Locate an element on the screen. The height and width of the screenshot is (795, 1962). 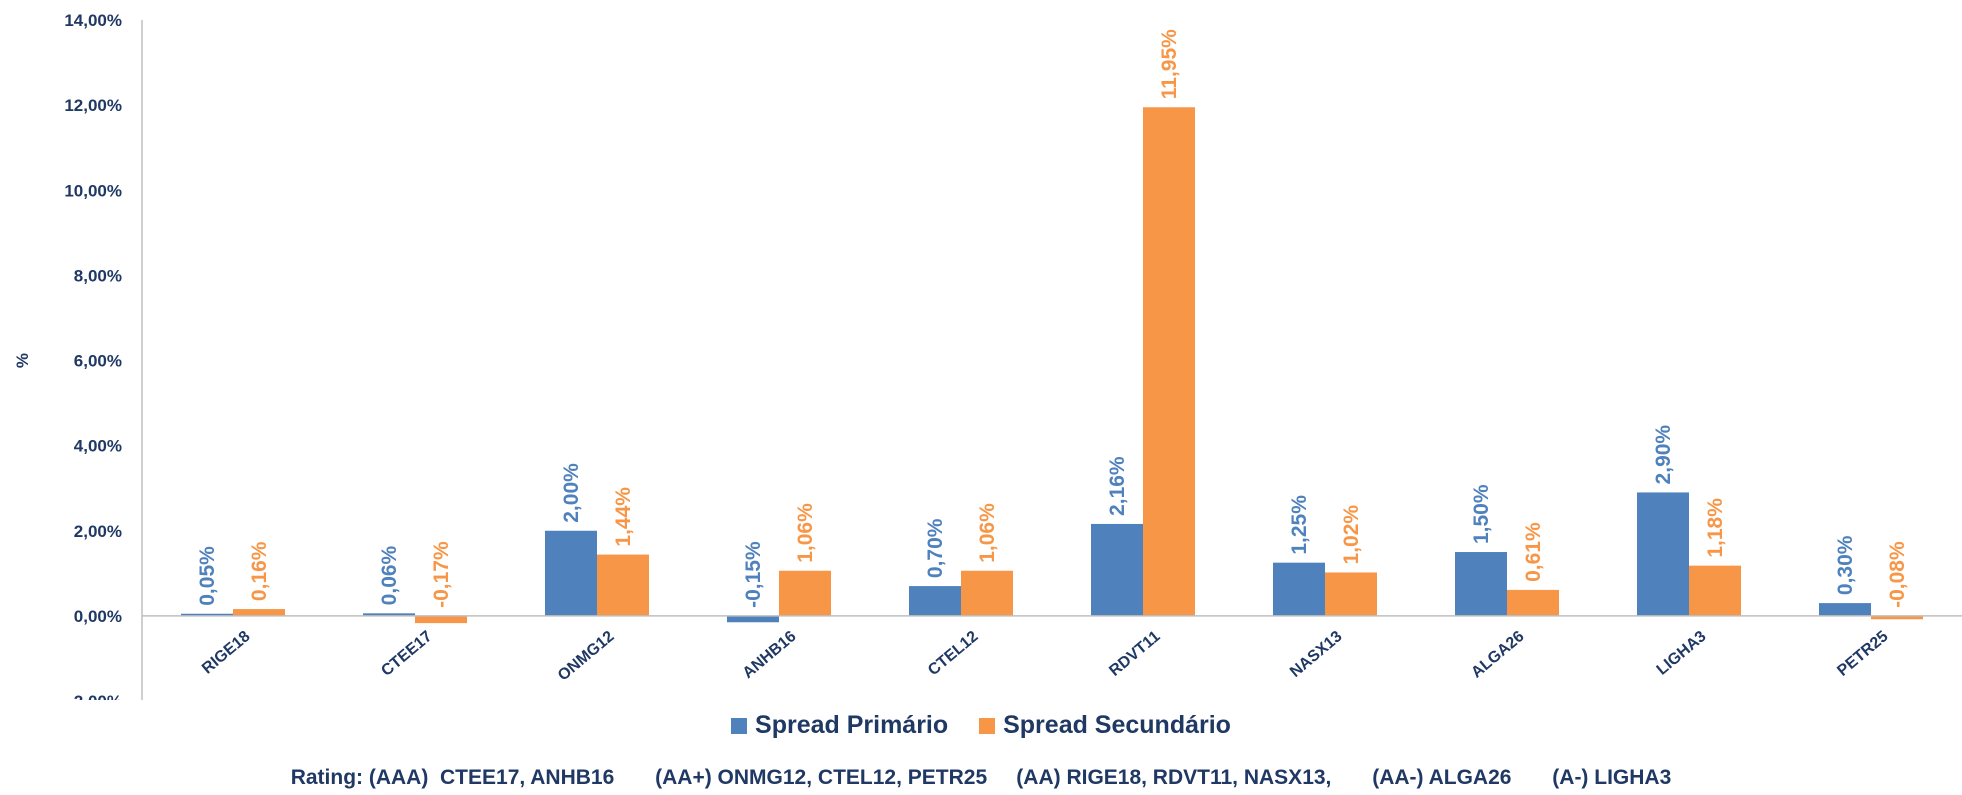
legend-item-spread-primario: Spread Primário is located at coordinates (839, 725).